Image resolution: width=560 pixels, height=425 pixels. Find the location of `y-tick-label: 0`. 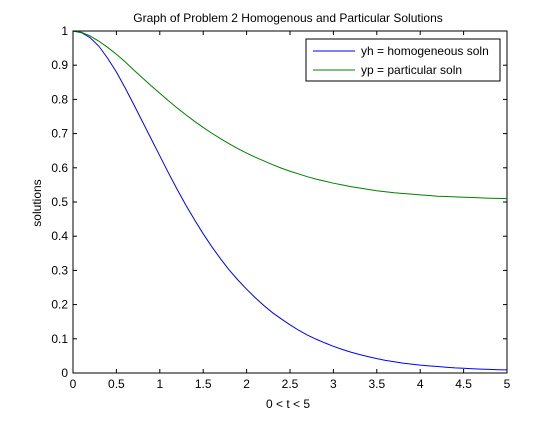

y-tick-label: 0 is located at coordinates (64, 373).